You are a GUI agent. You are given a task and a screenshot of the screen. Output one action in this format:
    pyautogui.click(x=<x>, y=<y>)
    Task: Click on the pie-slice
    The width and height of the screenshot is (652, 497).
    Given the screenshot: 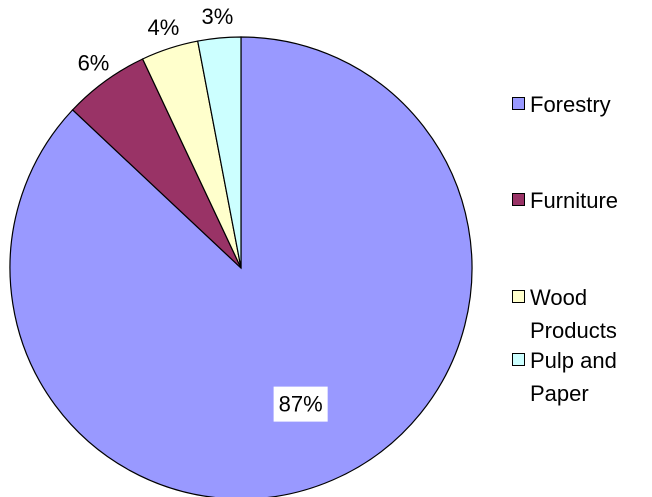 What is the action you would take?
    pyautogui.click(x=219, y=152)
    